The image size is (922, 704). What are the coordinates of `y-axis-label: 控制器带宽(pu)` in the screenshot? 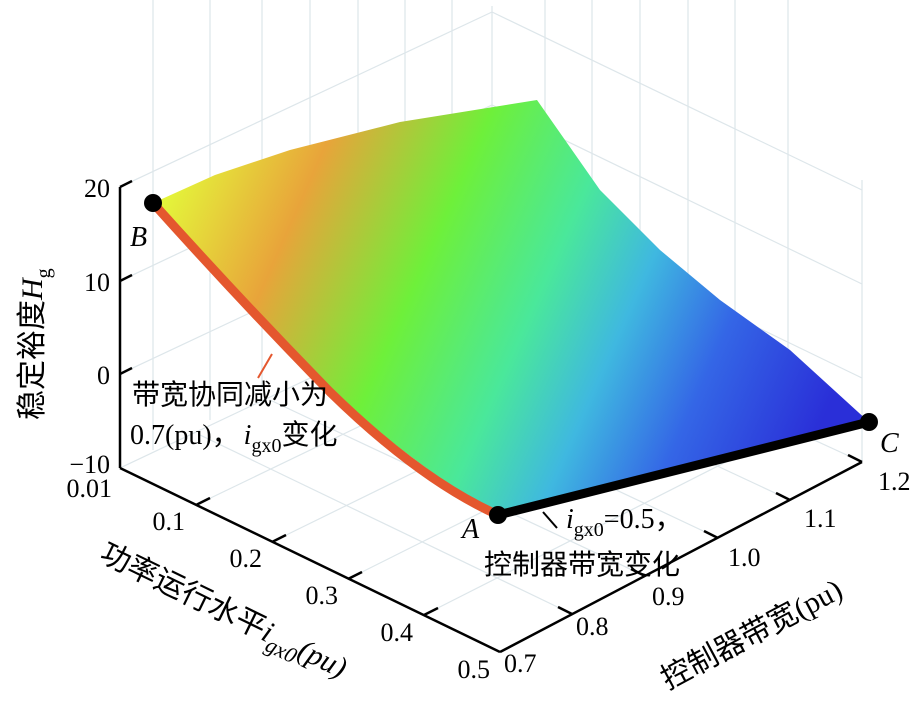 It's located at (752, 634).